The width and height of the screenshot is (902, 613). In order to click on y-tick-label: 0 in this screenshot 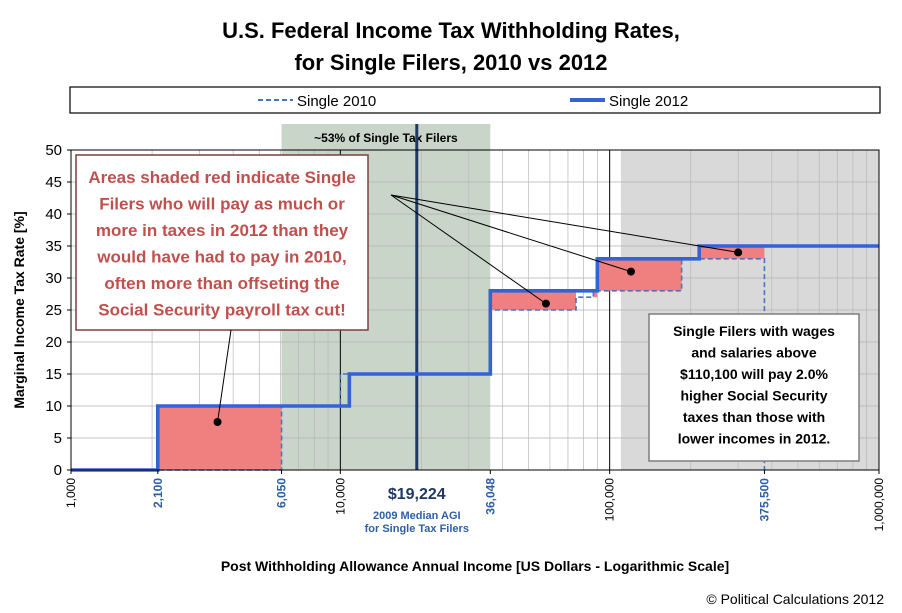, I will do `click(58, 470)`.